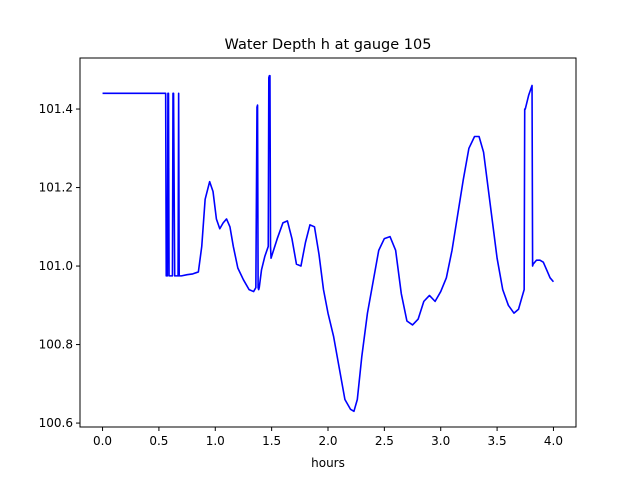 The height and width of the screenshot is (480, 640). I want to click on x-tick-label: 0.0, so click(102, 441).